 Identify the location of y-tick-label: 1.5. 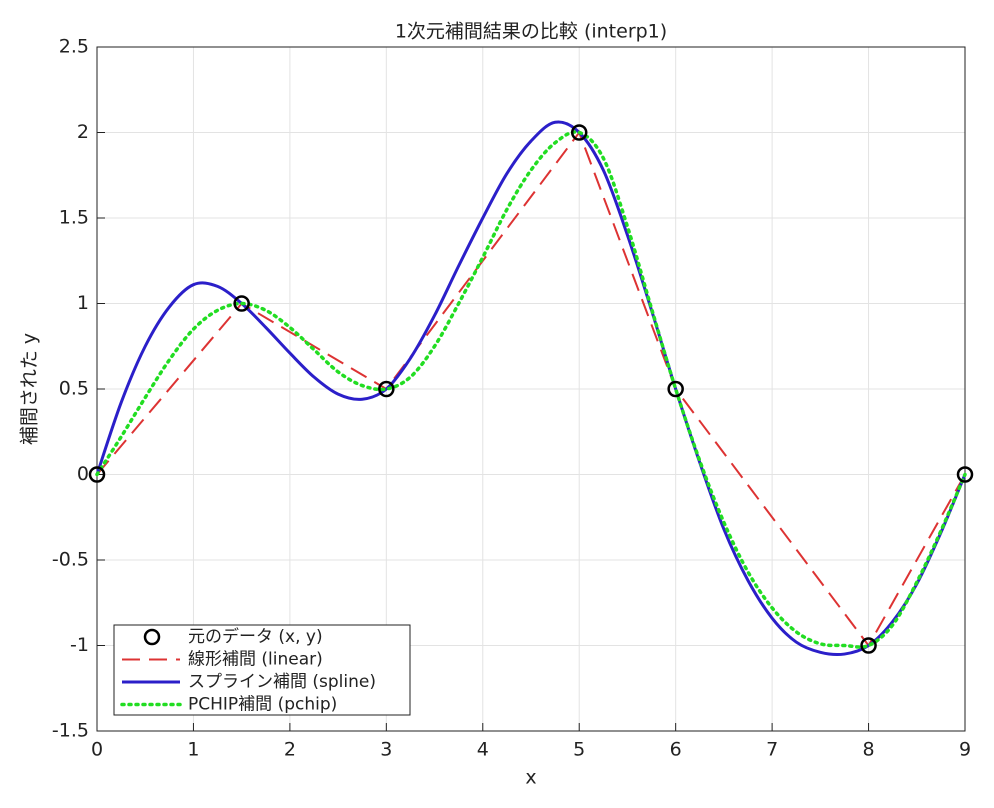
(74, 218).